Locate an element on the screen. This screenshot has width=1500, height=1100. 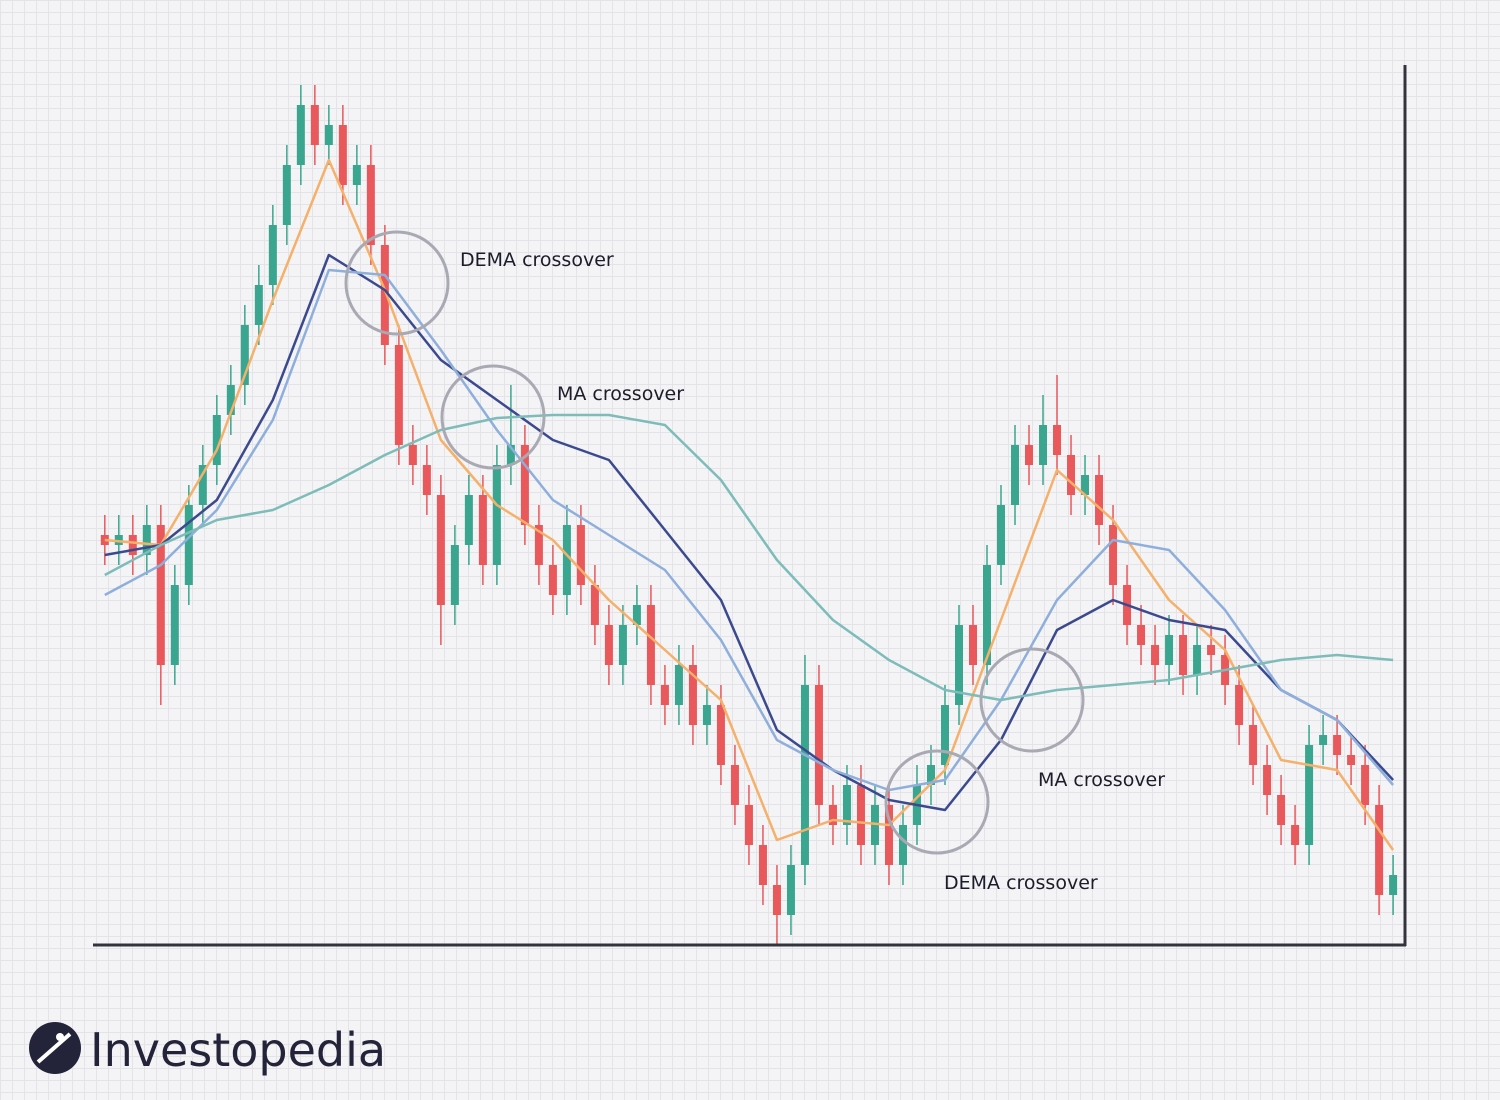
logo: Investopedia is located at coordinates (207, 1049).